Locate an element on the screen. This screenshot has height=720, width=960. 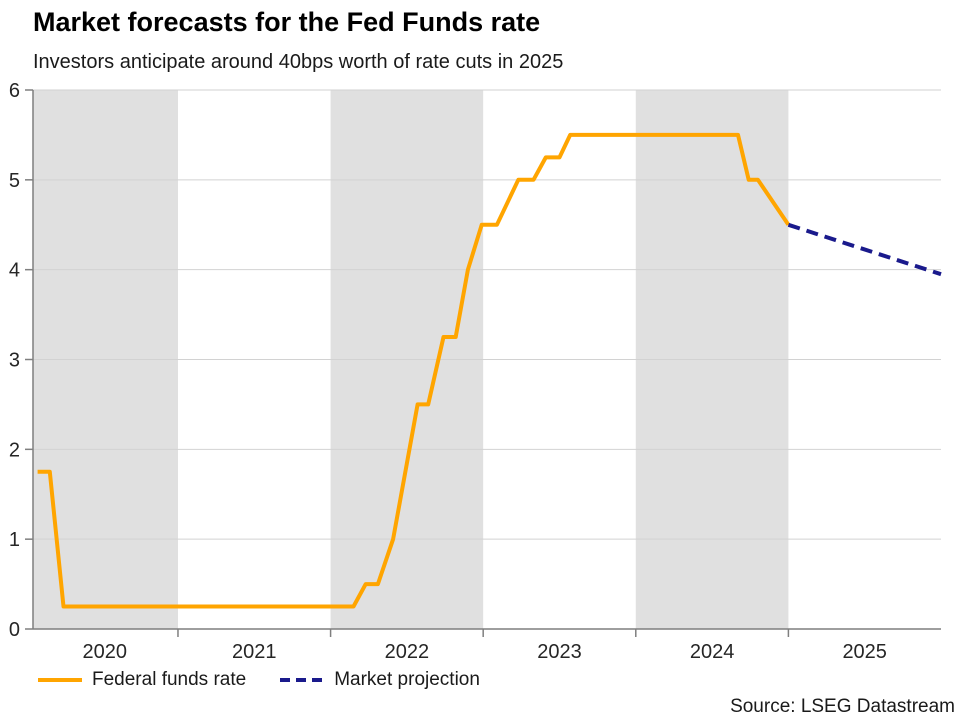
y-tick-label: 6 is located at coordinates (14, 91).